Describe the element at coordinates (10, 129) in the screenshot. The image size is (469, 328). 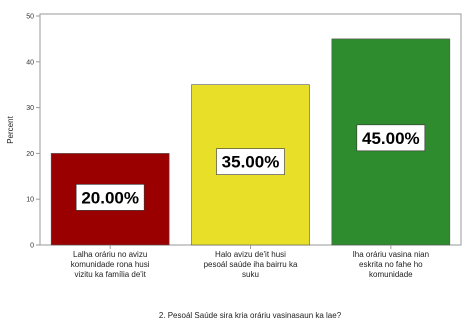
I see `y-axis-title: Percent` at that location.